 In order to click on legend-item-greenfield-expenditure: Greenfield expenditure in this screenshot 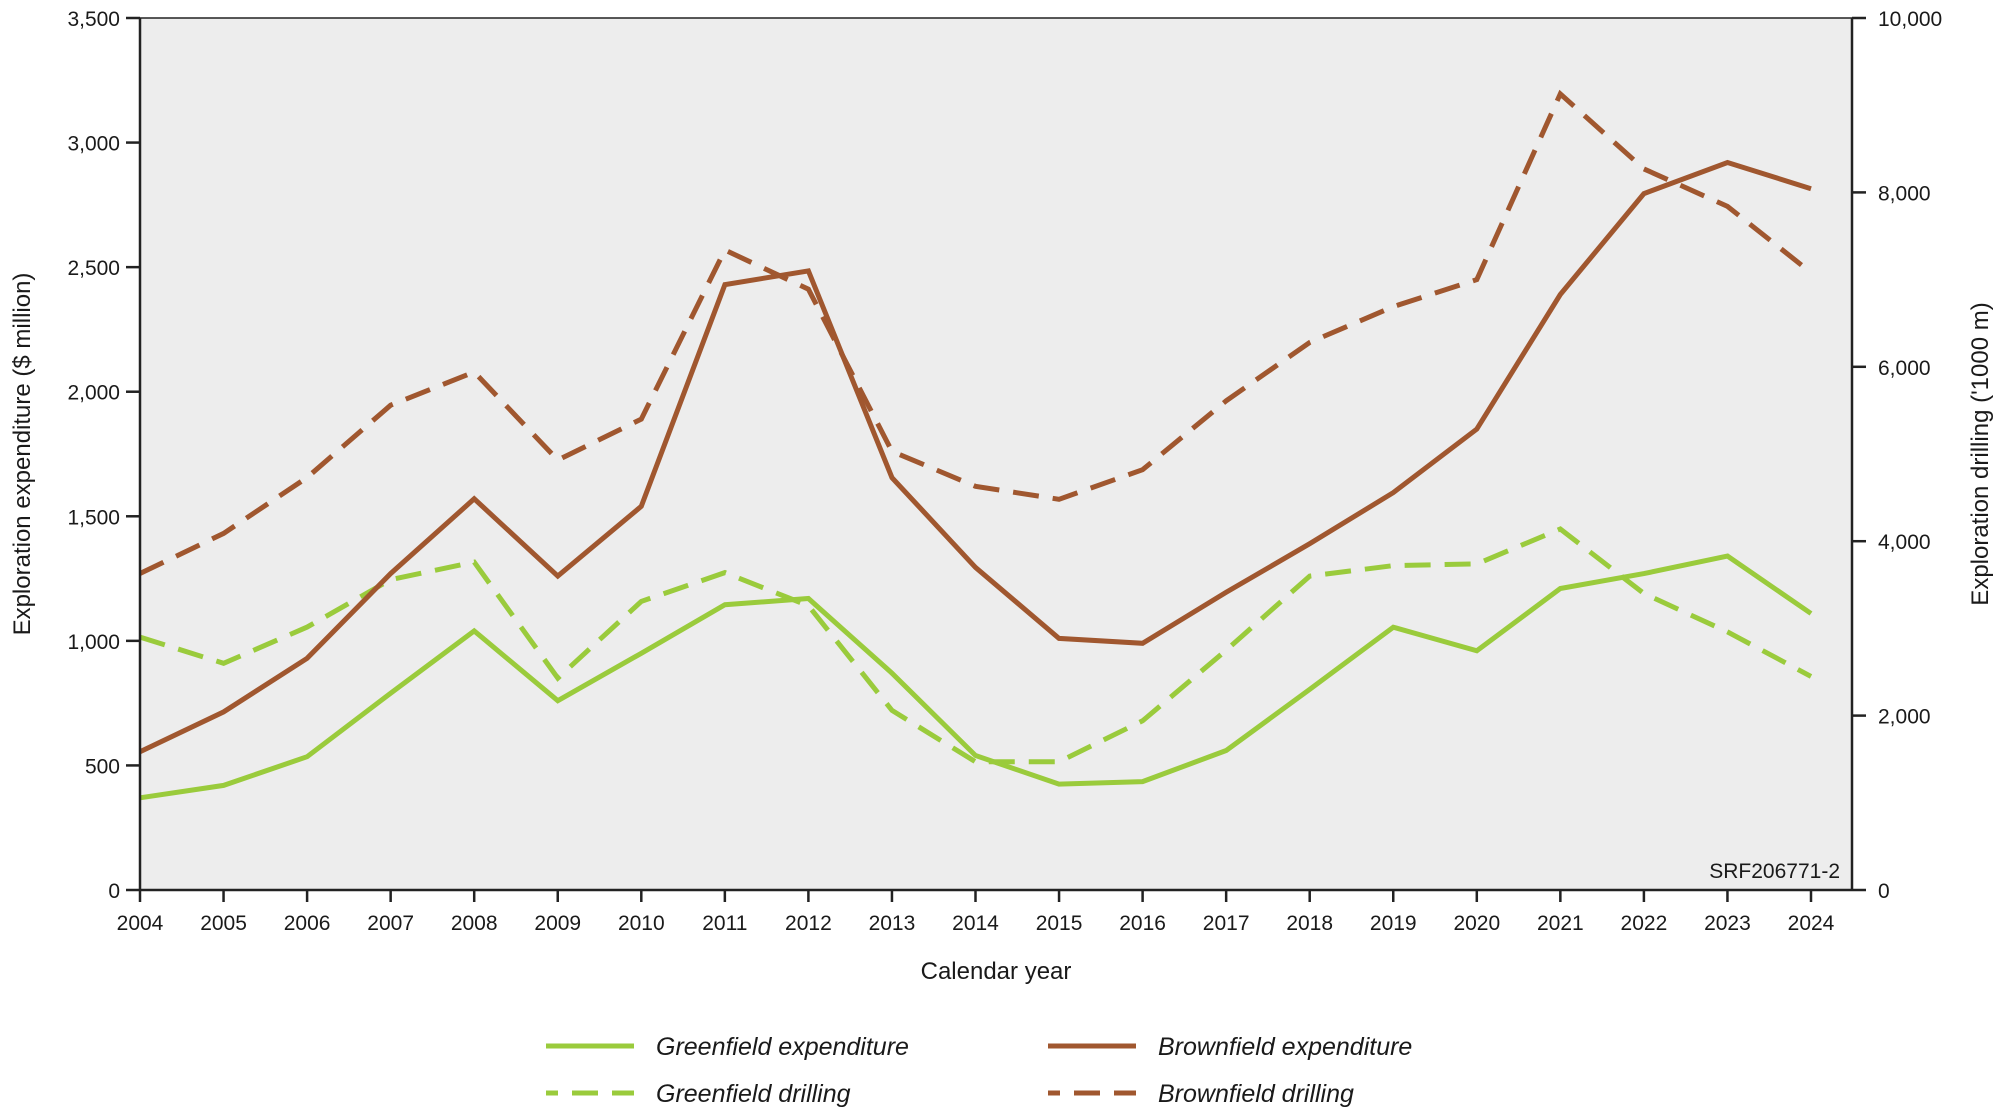, I will do `click(727, 1047)`.